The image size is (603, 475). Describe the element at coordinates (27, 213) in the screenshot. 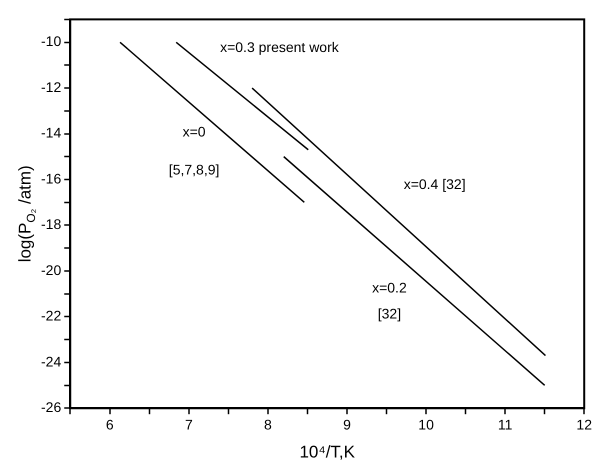

I see `y-axis-title: log(PO₂ /atm)` at that location.